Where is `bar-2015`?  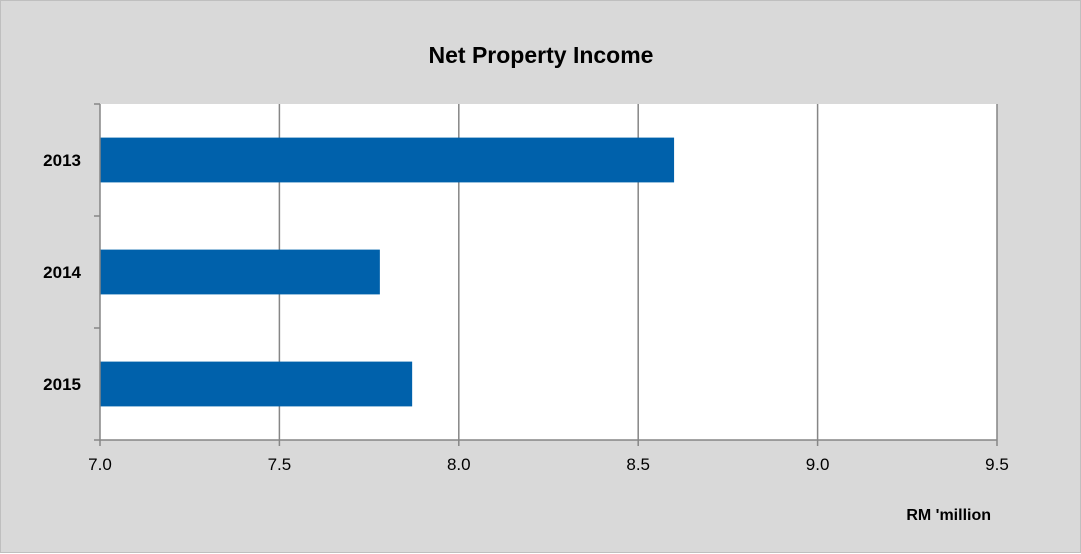 bar-2015 is located at coordinates (256, 384).